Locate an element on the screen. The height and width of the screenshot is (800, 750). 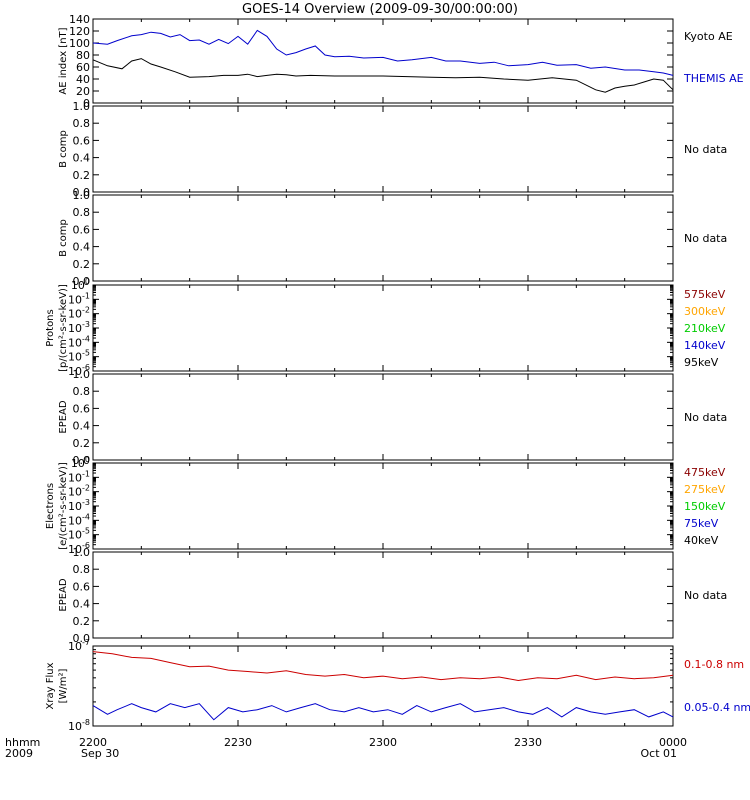
panel-3: B comp 0.0 0.2 0.4 0.6 0.8 1.0 No data is located at coordinates (392, 238).